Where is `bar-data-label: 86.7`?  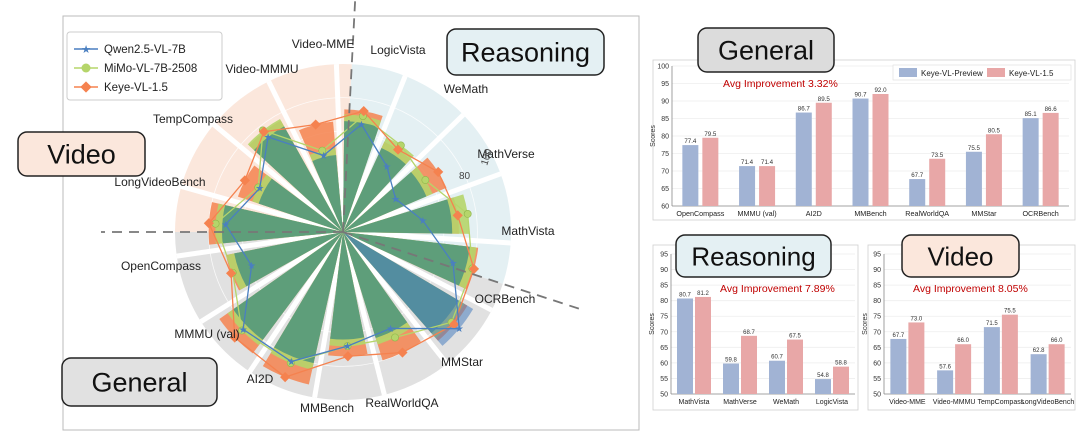
bar-data-label: 86.7 is located at coordinates (804, 109).